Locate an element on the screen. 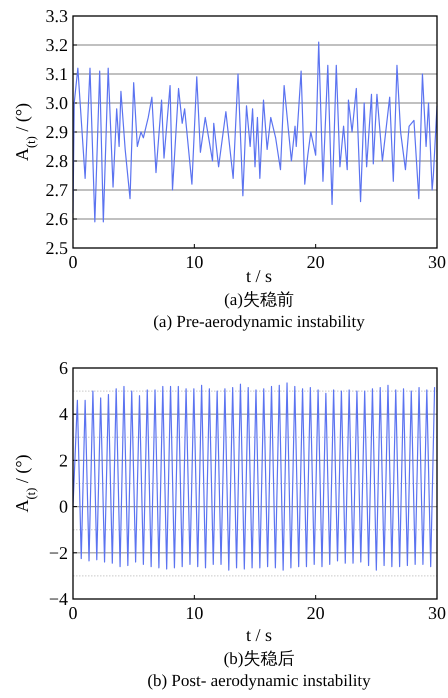 This screenshot has height=698, width=448. y-tick-label: 0 is located at coordinates (63, 506).